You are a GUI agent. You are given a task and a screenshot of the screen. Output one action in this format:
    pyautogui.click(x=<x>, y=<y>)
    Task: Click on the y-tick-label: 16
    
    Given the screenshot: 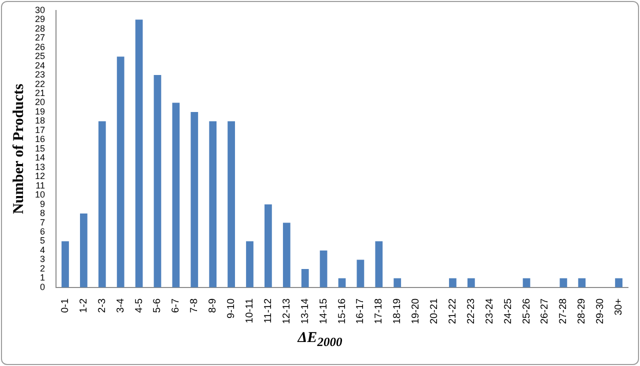 What is the action you would take?
    pyautogui.click(x=40, y=139)
    